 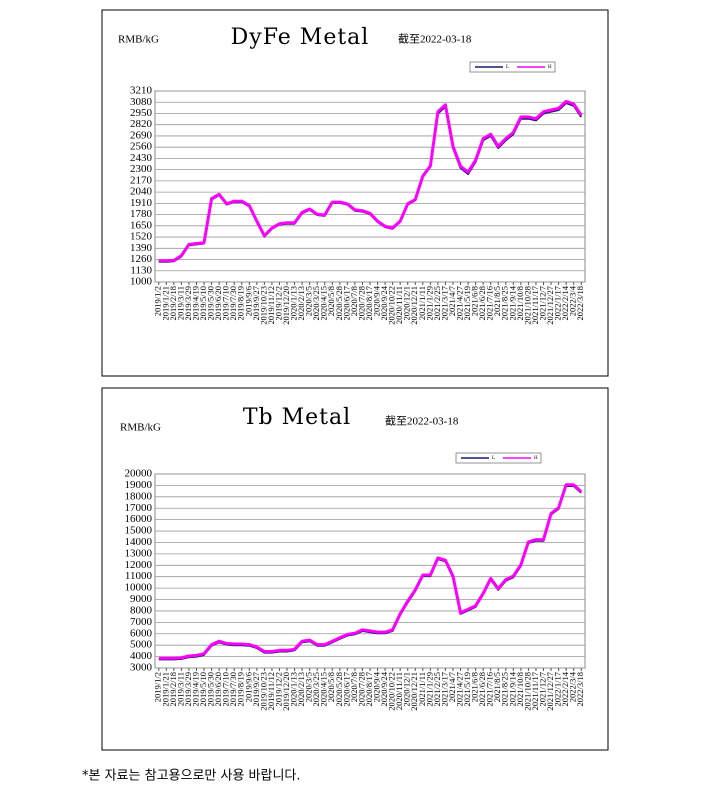 I want to click on x-tick-label: 2021/8/5, so click(x=497, y=301).